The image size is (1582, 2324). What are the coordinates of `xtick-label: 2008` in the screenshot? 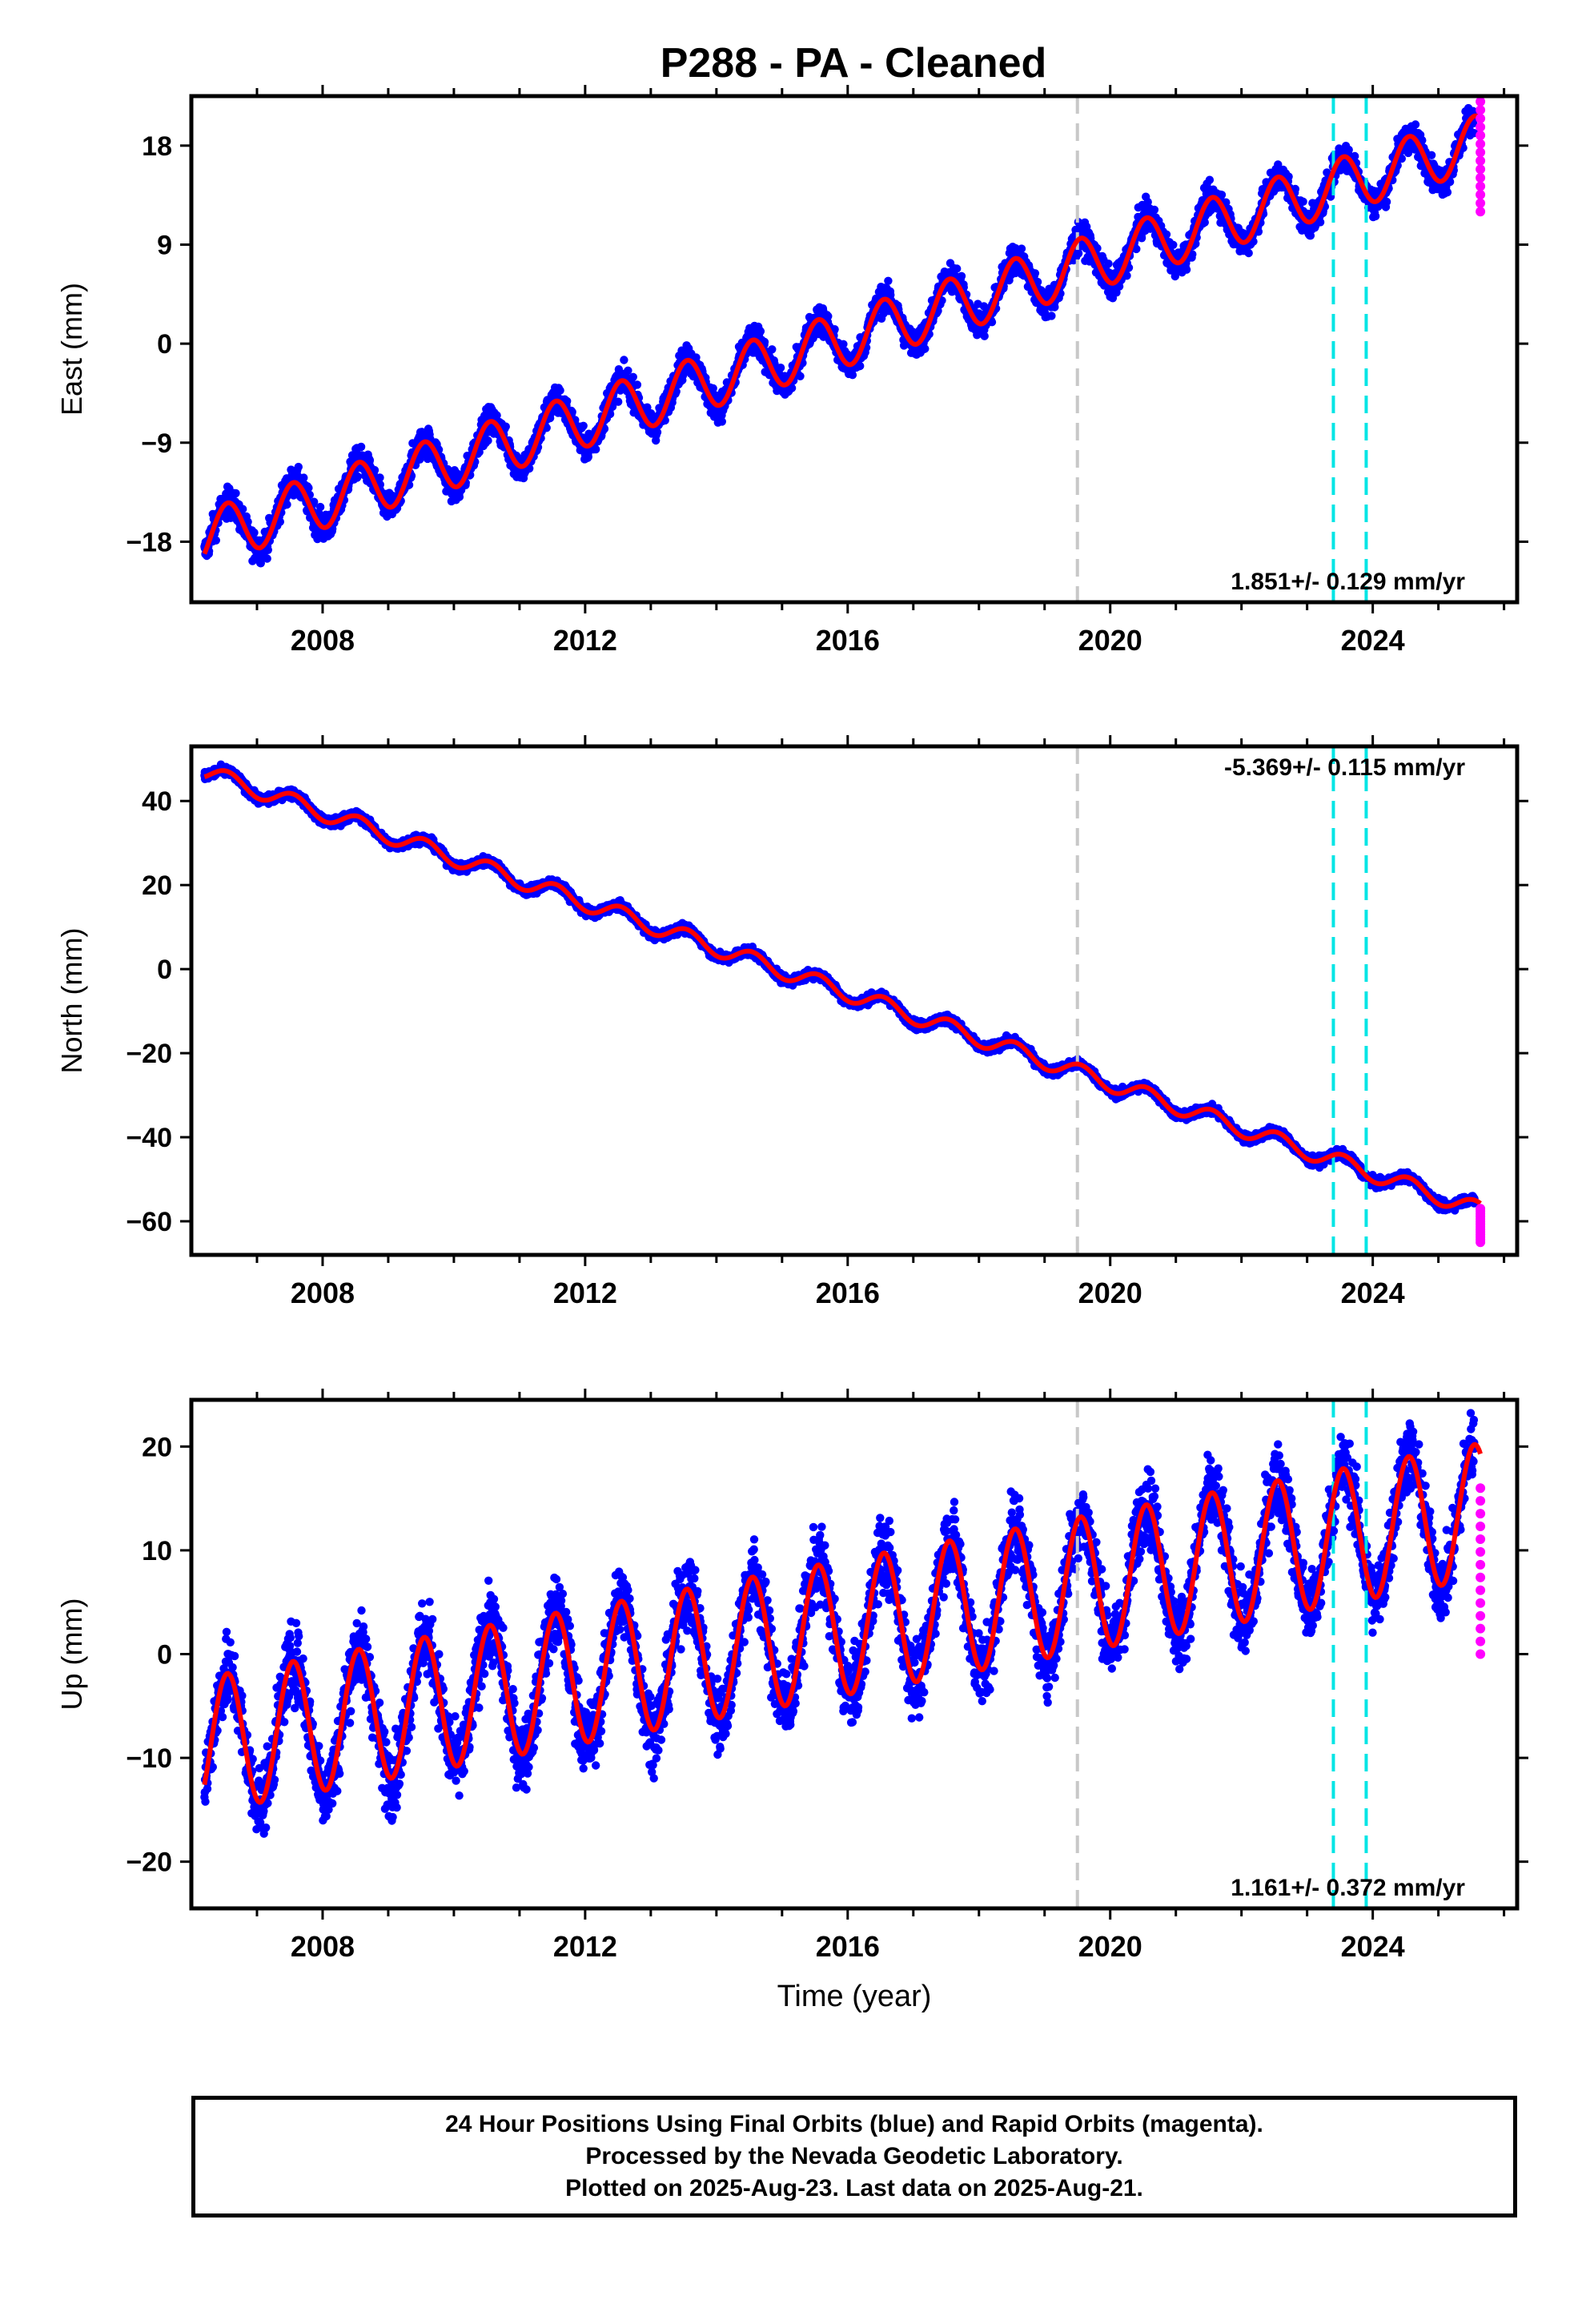 It's located at (323, 640).